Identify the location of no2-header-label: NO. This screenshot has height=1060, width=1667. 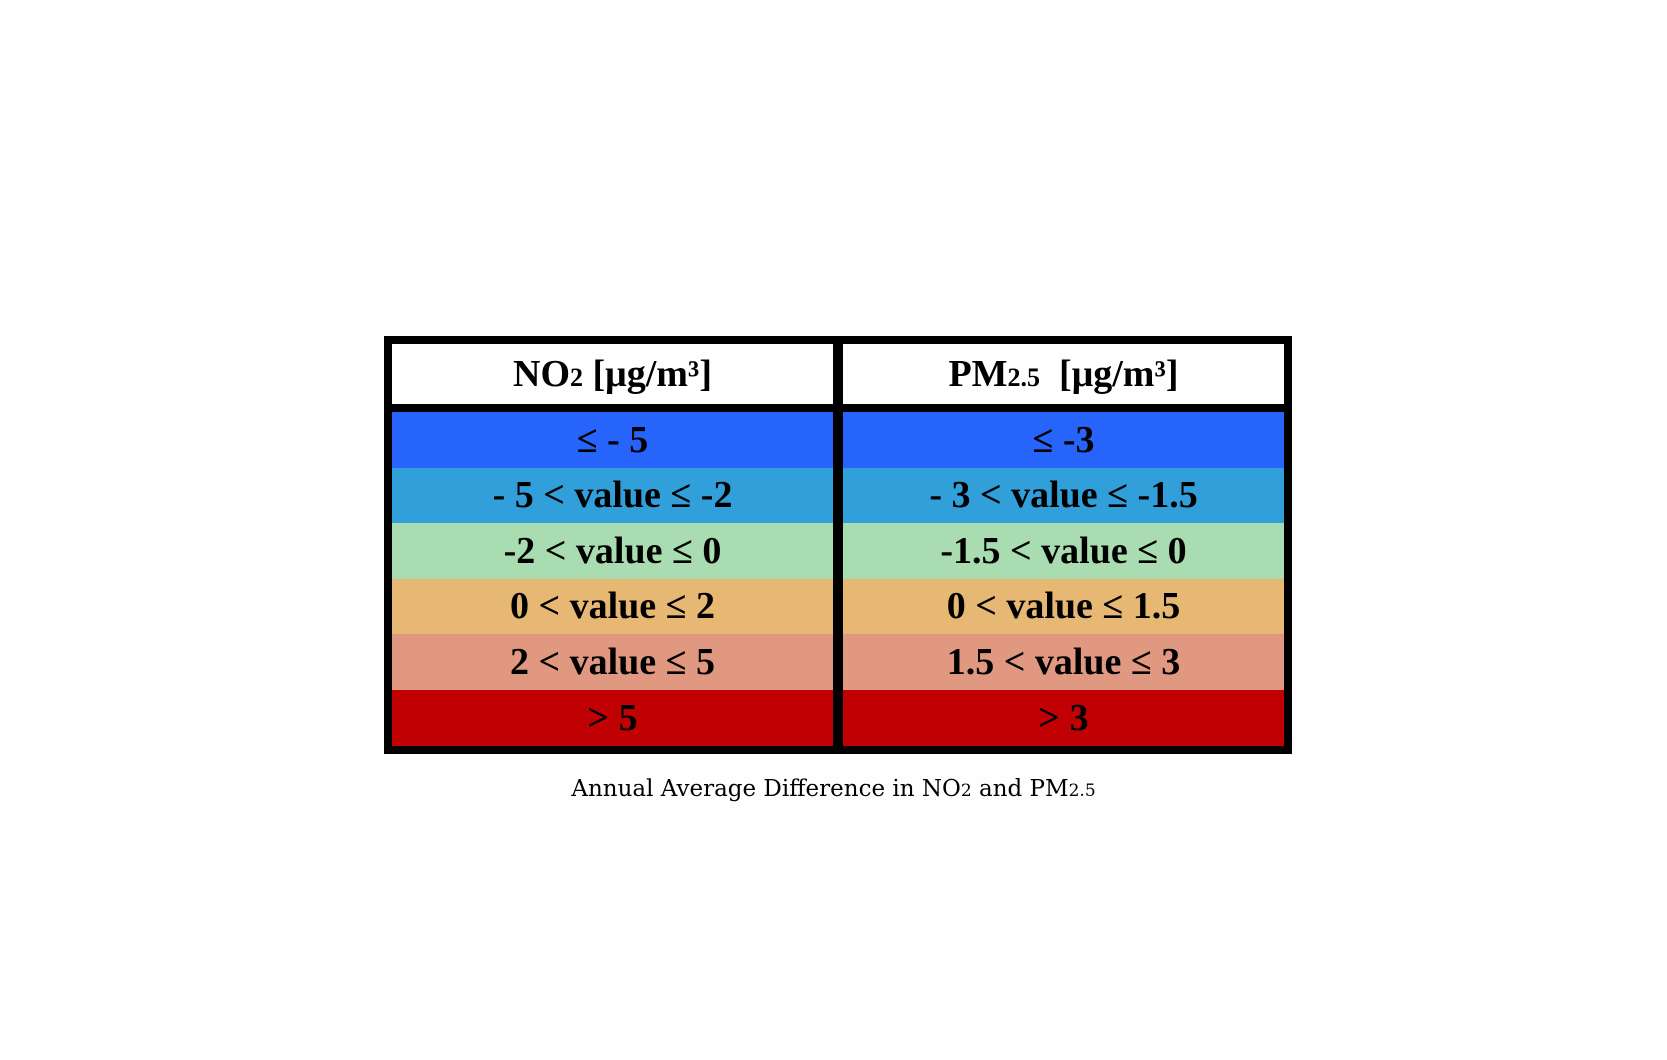
(542, 374).